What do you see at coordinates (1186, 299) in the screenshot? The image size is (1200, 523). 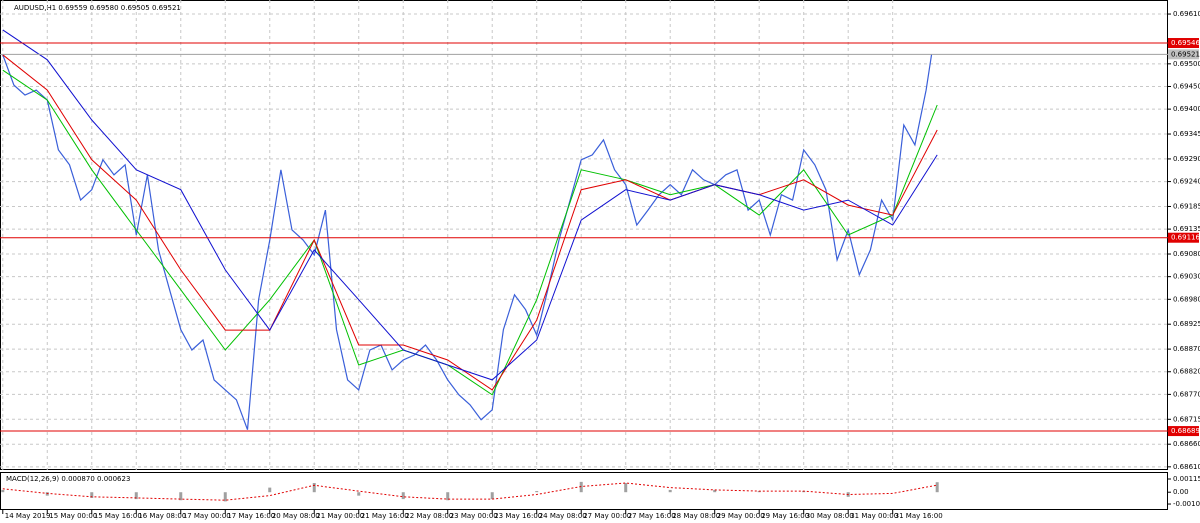 I see `y-tick-label: 0.68980` at bounding box center [1186, 299].